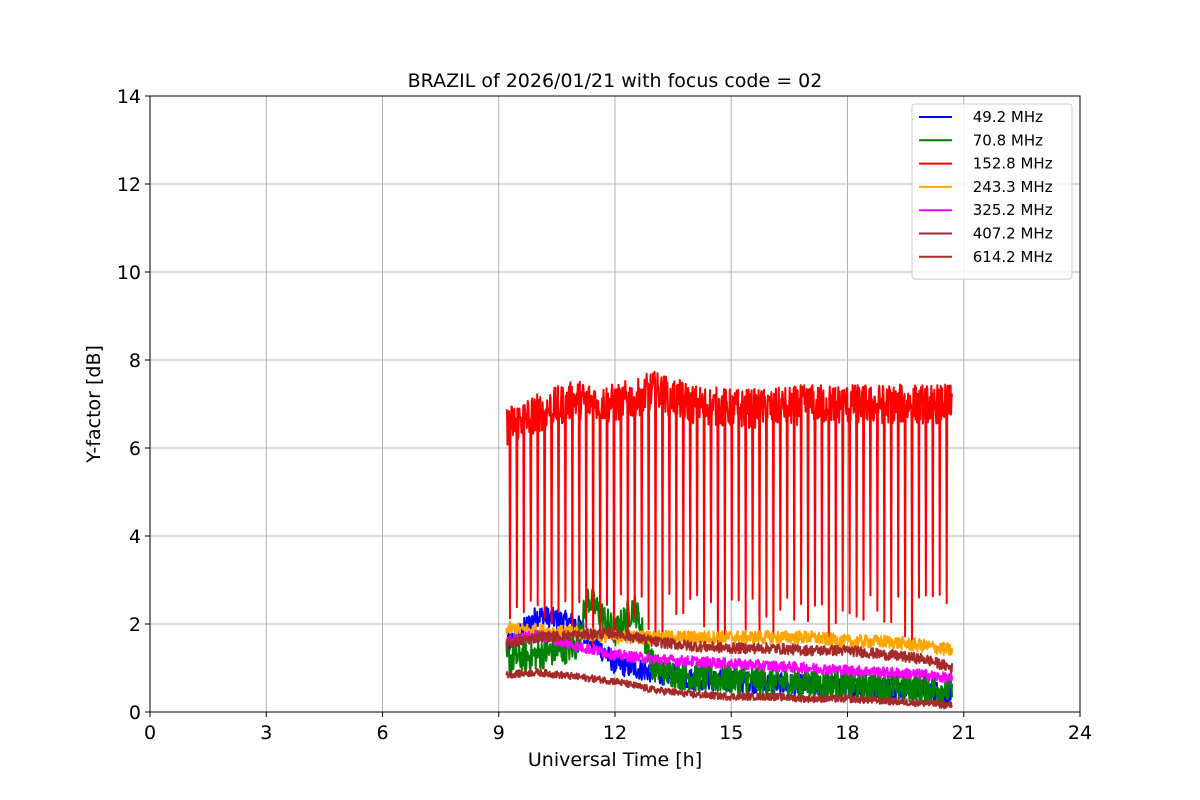 Image resolution: width=1200 pixels, height=800 pixels. I want to click on y-tick-label: 4, so click(135, 537).